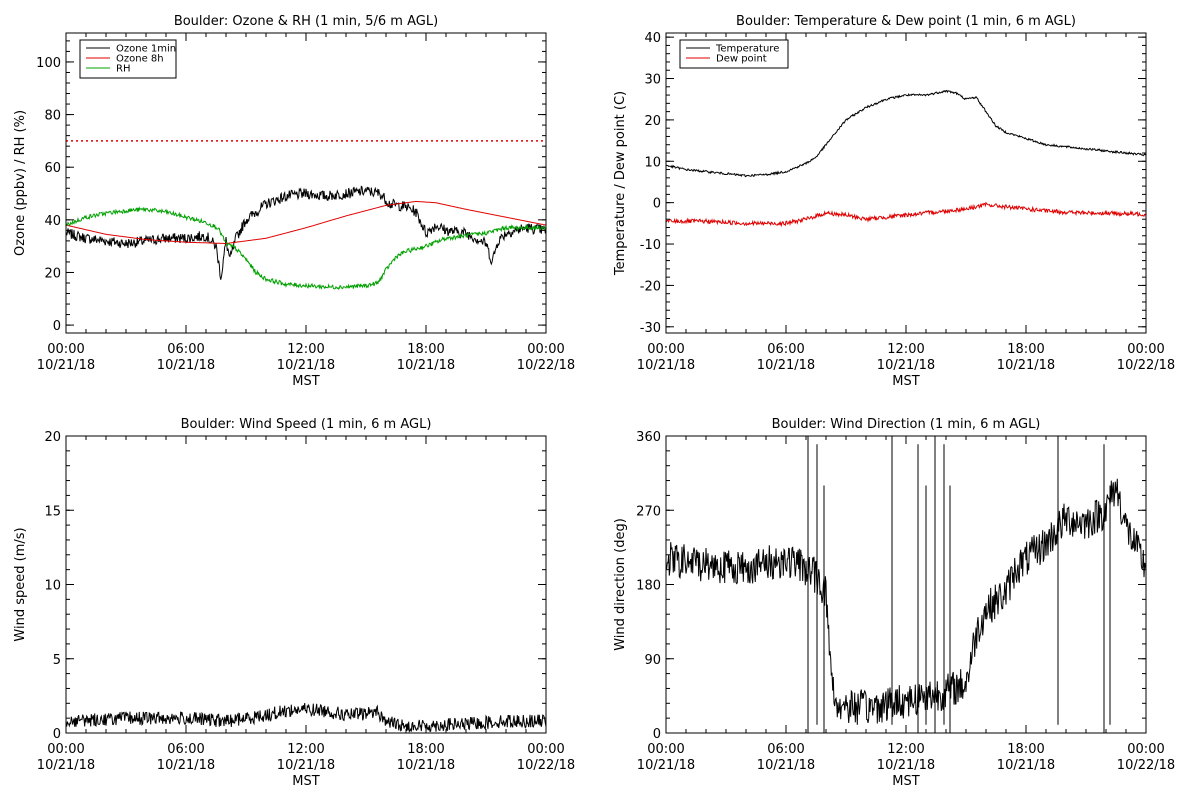 The width and height of the screenshot is (1200, 800). Describe the element at coordinates (648, 437) in the screenshot. I see `y-tick-label: 360` at that location.